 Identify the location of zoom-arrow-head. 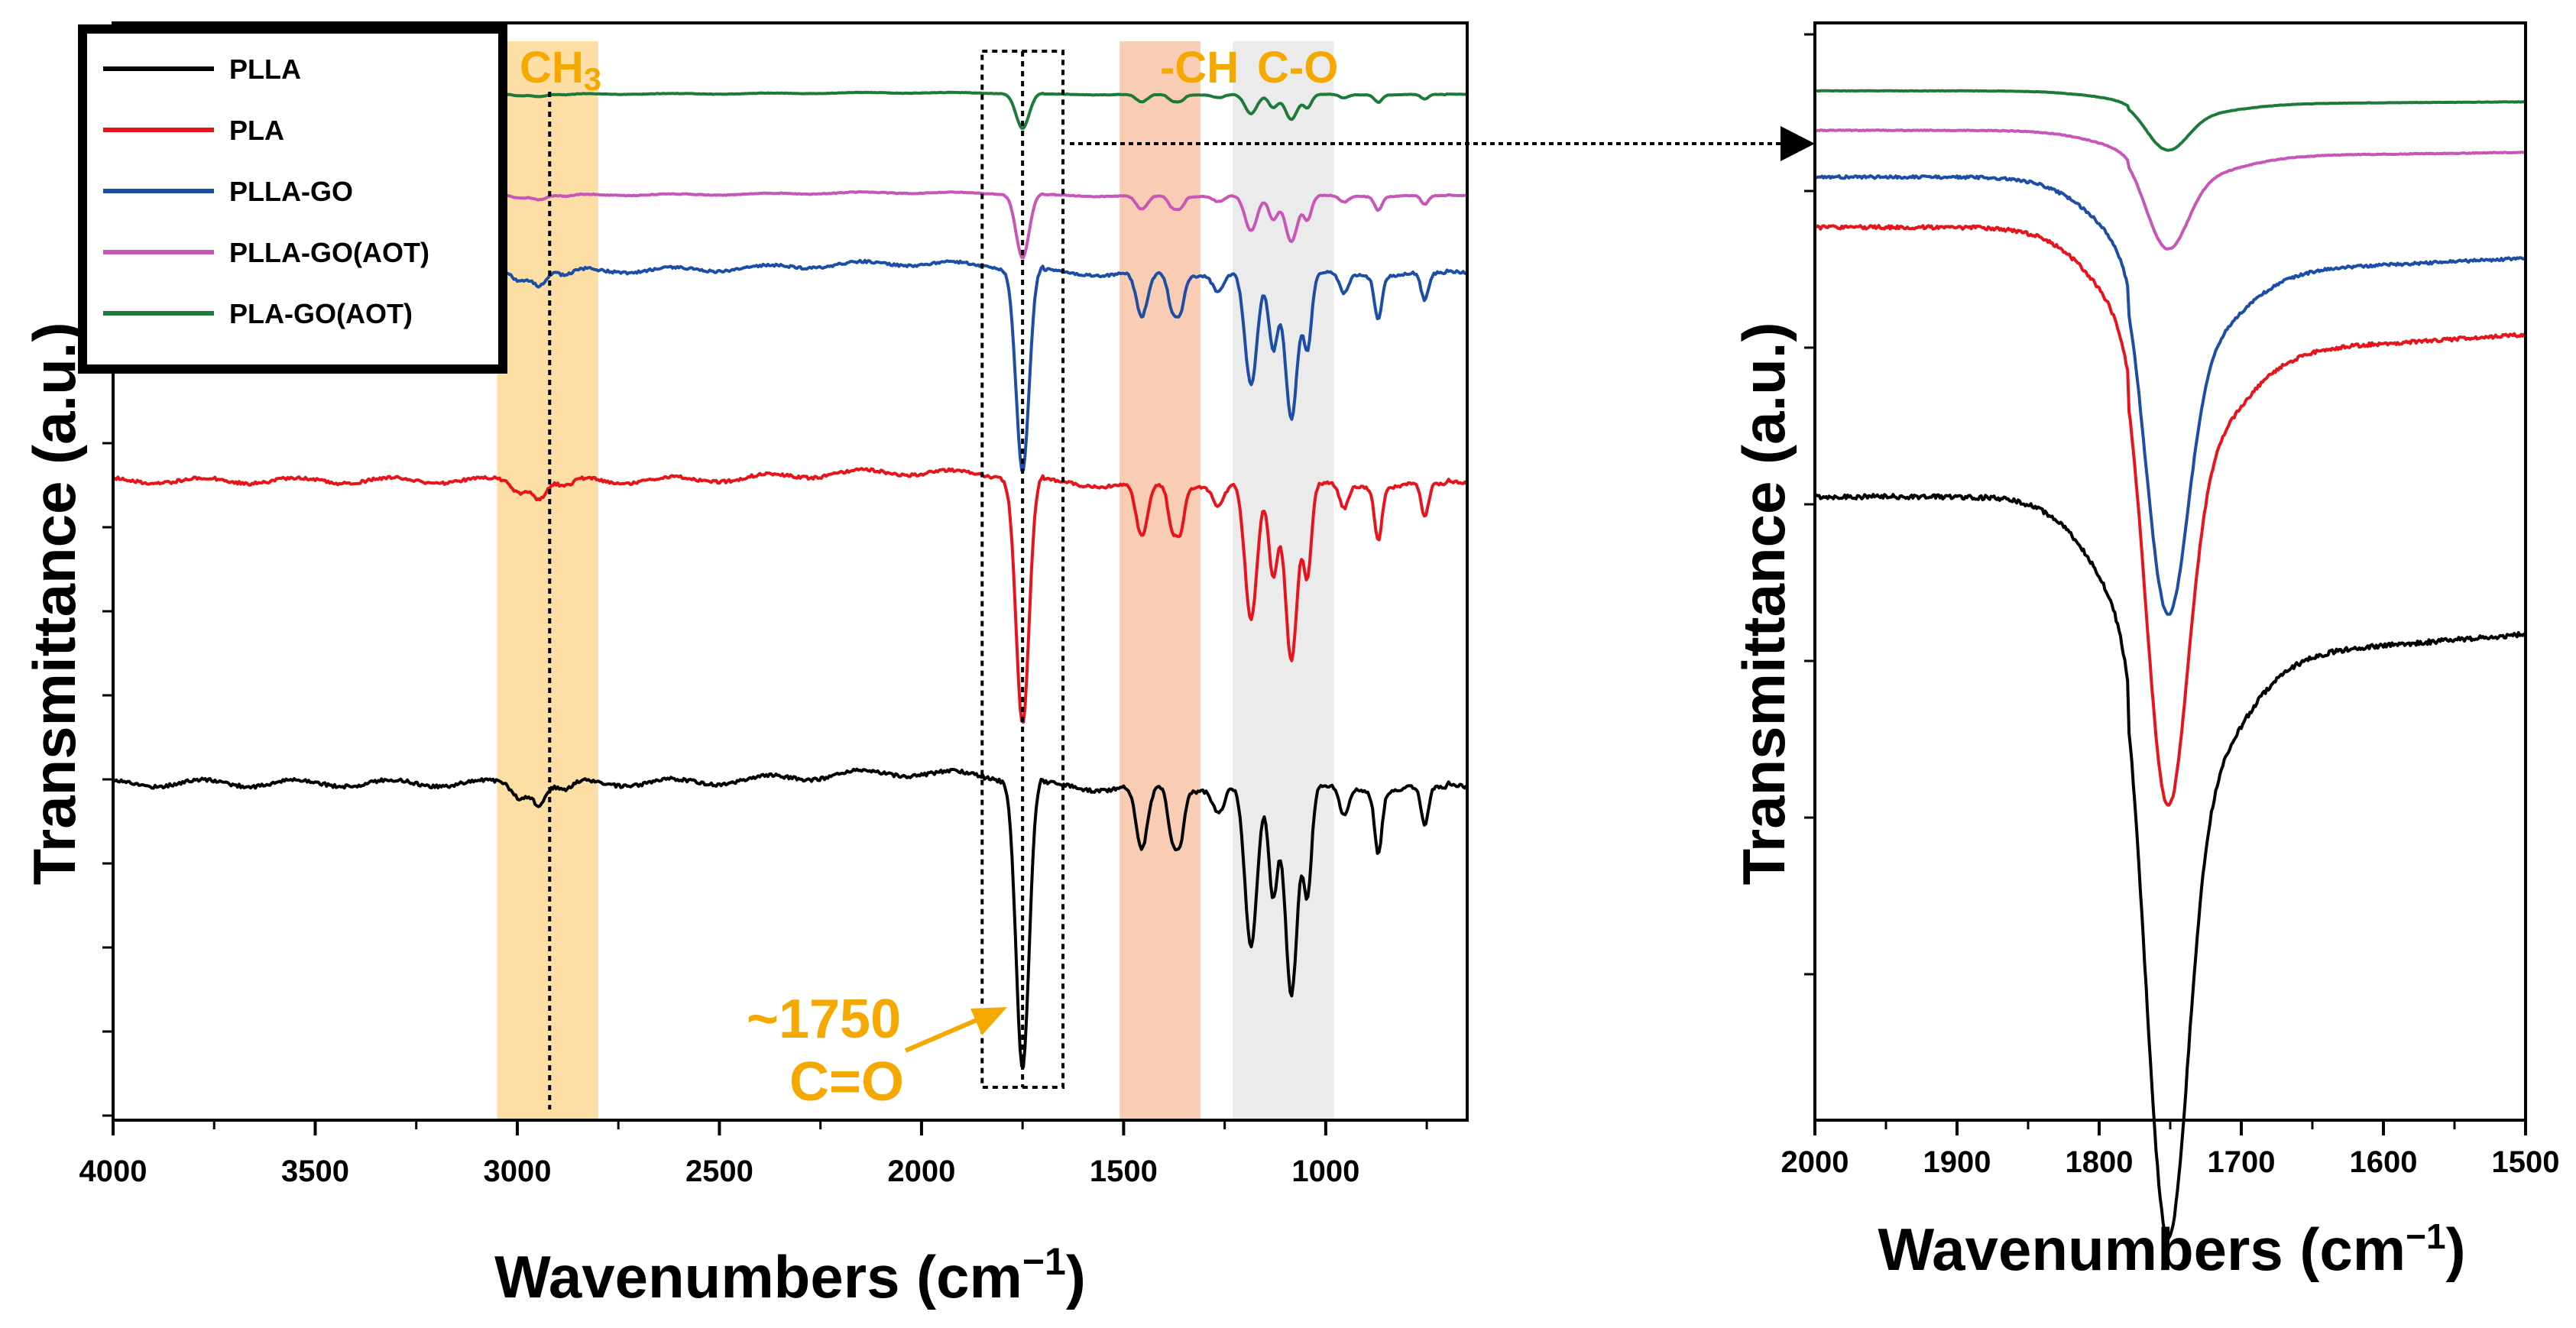
(1798, 143).